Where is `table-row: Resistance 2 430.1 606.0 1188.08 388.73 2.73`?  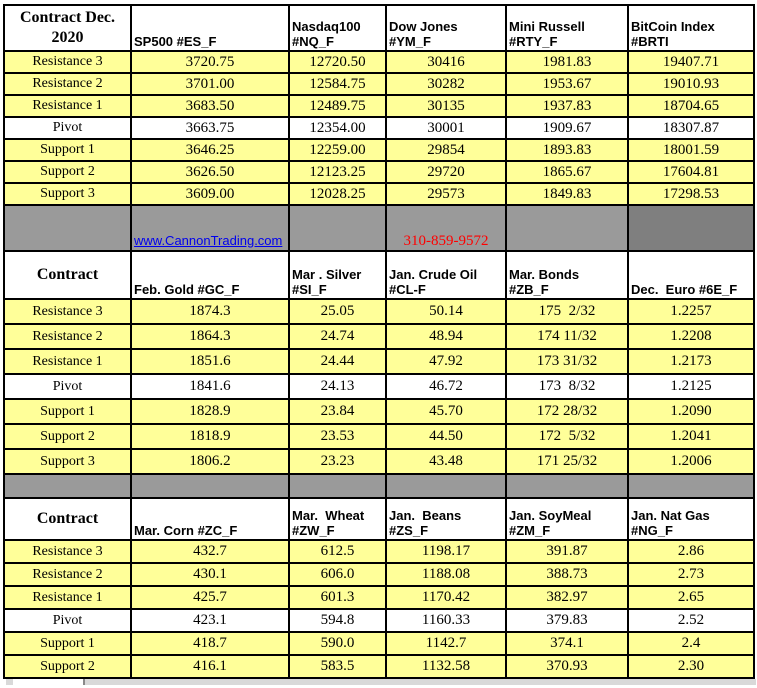
table-row: Resistance 2 430.1 606.0 1188.08 388.73 2.73 is located at coordinates (379, 574).